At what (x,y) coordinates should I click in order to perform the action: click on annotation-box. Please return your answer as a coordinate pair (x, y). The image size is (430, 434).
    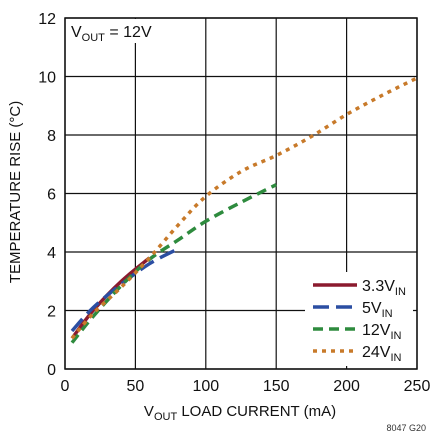
    Looking at the image, I should click on (115, 31).